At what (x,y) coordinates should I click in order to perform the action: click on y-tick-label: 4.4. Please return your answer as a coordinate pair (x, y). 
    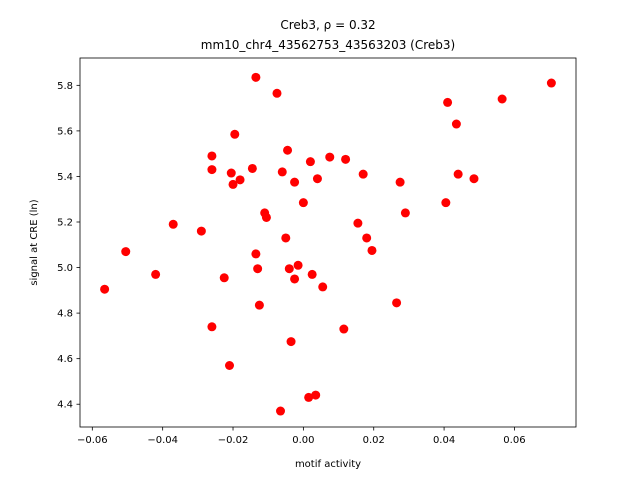
    Looking at the image, I should click on (65, 405).